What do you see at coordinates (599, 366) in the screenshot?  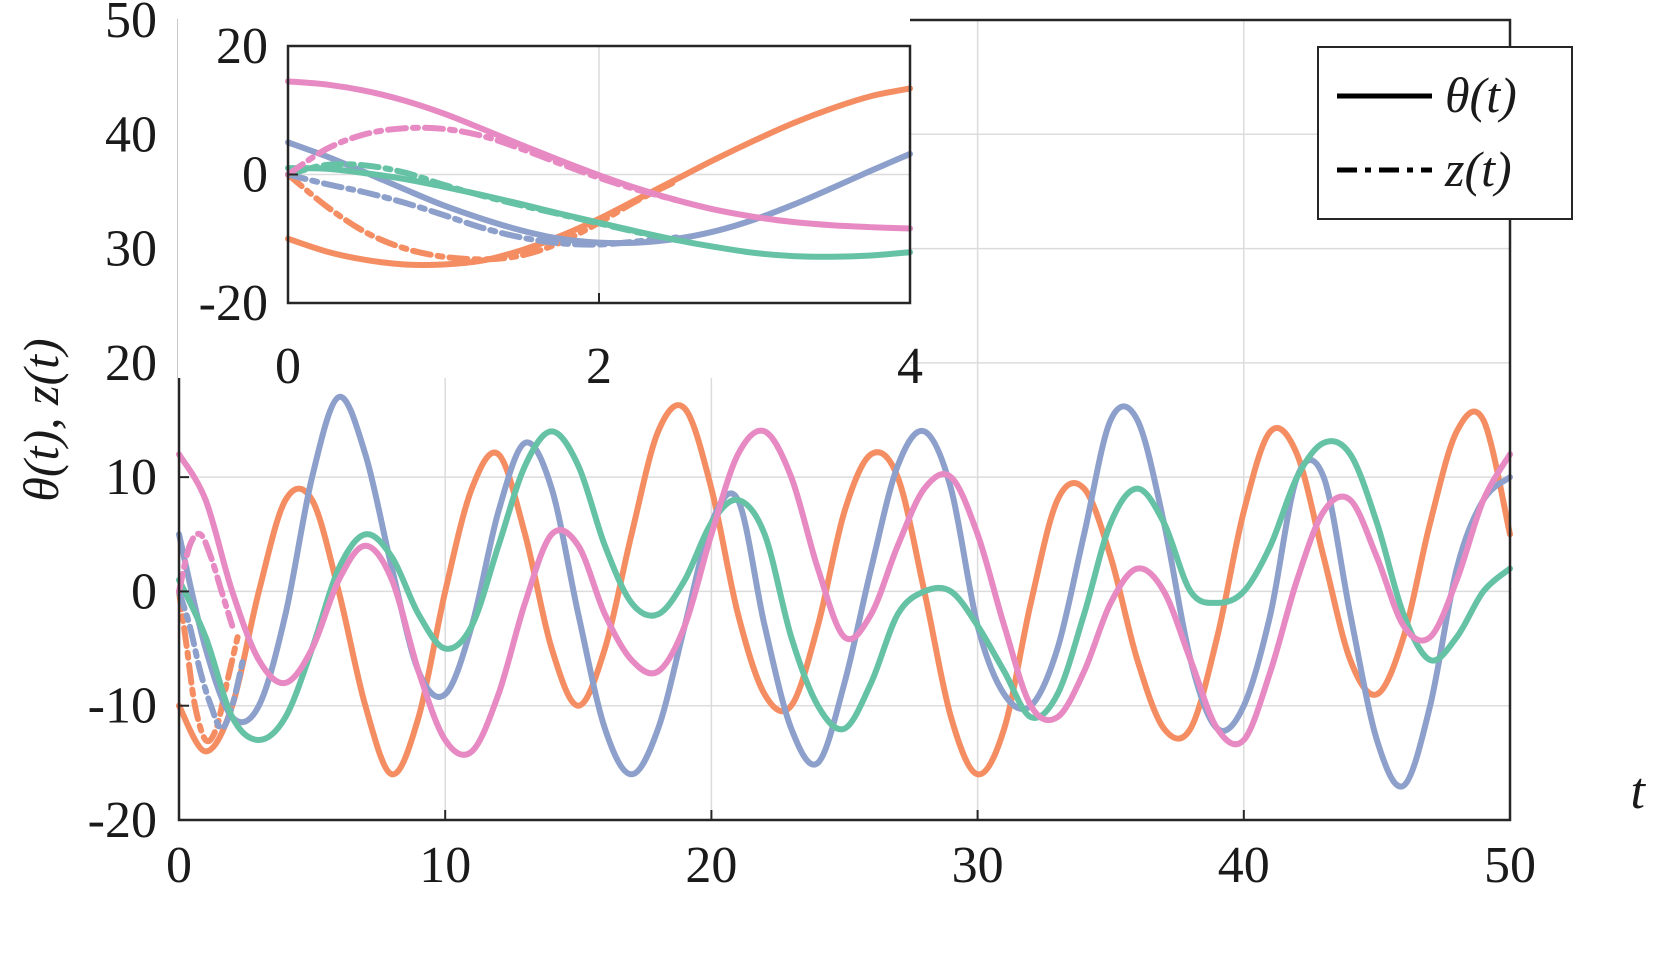 I see `x-tick-label: 2` at bounding box center [599, 366].